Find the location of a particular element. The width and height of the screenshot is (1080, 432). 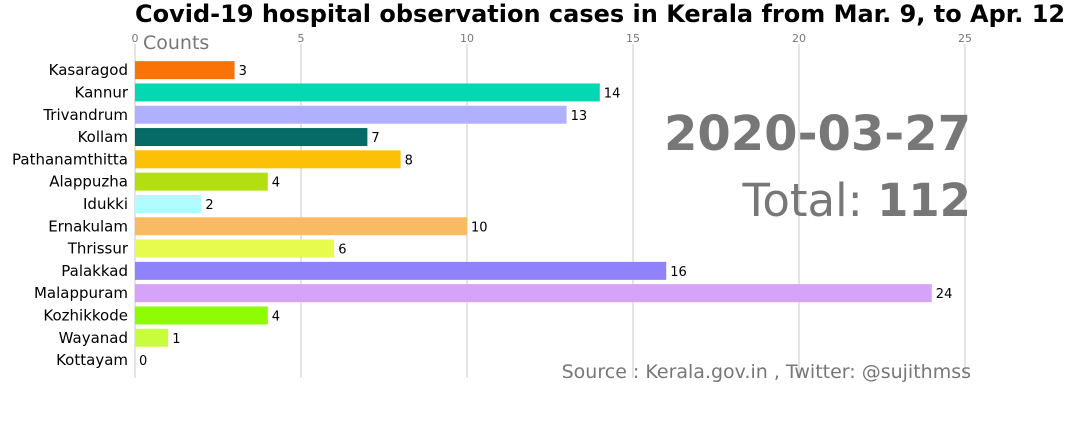

y-tick-label: Pathanamthitta is located at coordinates (70, 159).